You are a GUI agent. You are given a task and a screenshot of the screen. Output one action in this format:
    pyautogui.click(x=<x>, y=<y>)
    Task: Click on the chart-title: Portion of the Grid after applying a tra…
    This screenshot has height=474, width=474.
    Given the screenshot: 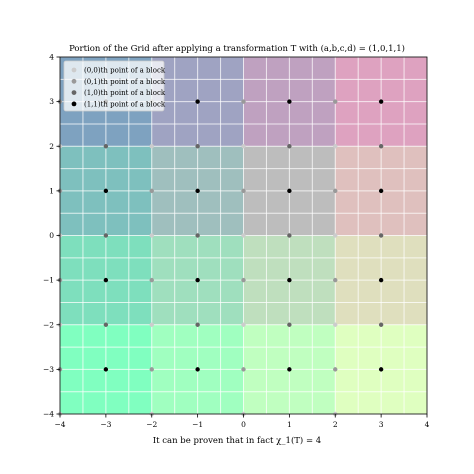 What is the action you would take?
    pyautogui.click(x=237, y=48)
    